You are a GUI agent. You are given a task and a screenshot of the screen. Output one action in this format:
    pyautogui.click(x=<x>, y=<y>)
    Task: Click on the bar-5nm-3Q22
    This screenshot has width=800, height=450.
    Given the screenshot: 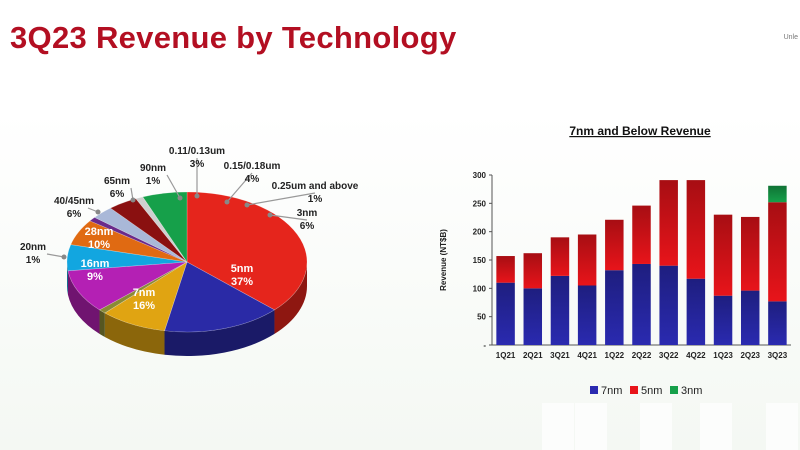 What is the action you would take?
    pyautogui.click(x=668, y=223)
    